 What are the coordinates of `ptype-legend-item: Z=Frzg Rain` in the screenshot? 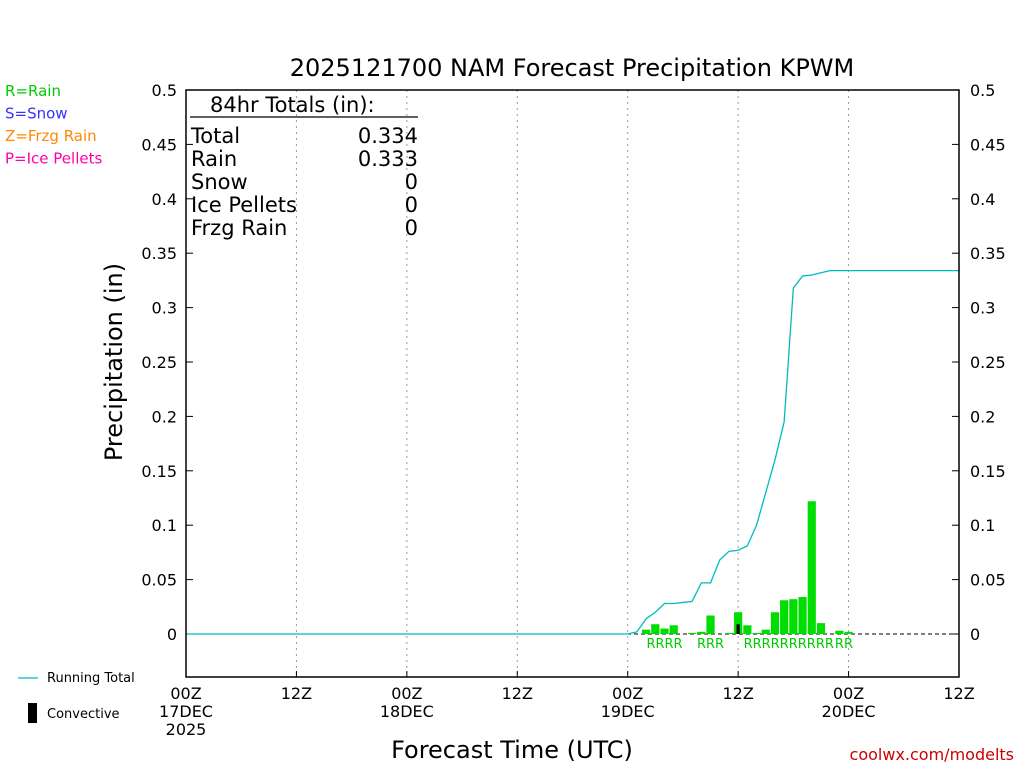 It's located at (51, 136).